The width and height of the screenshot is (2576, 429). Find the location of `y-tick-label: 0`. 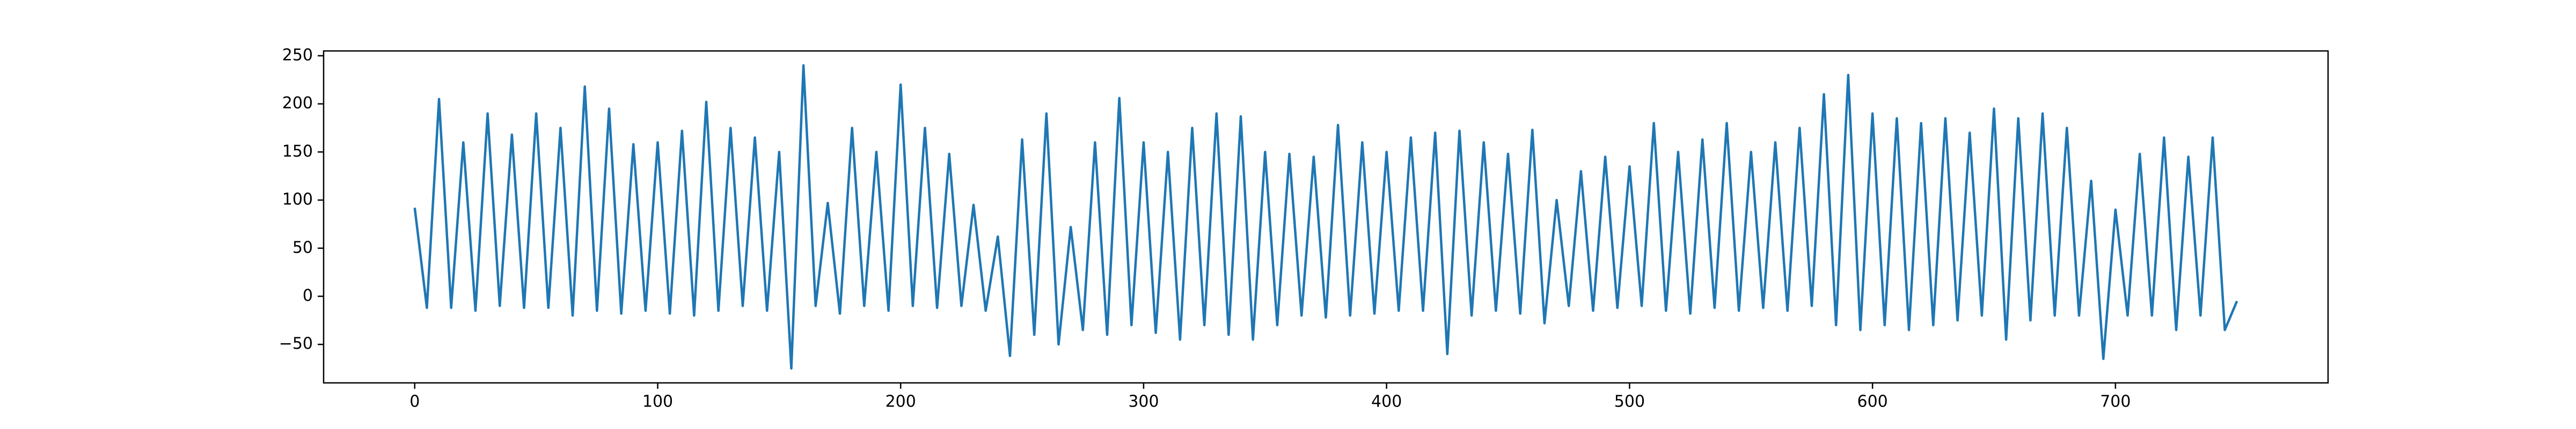

y-tick-label: 0 is located at coordinates (308, 295).